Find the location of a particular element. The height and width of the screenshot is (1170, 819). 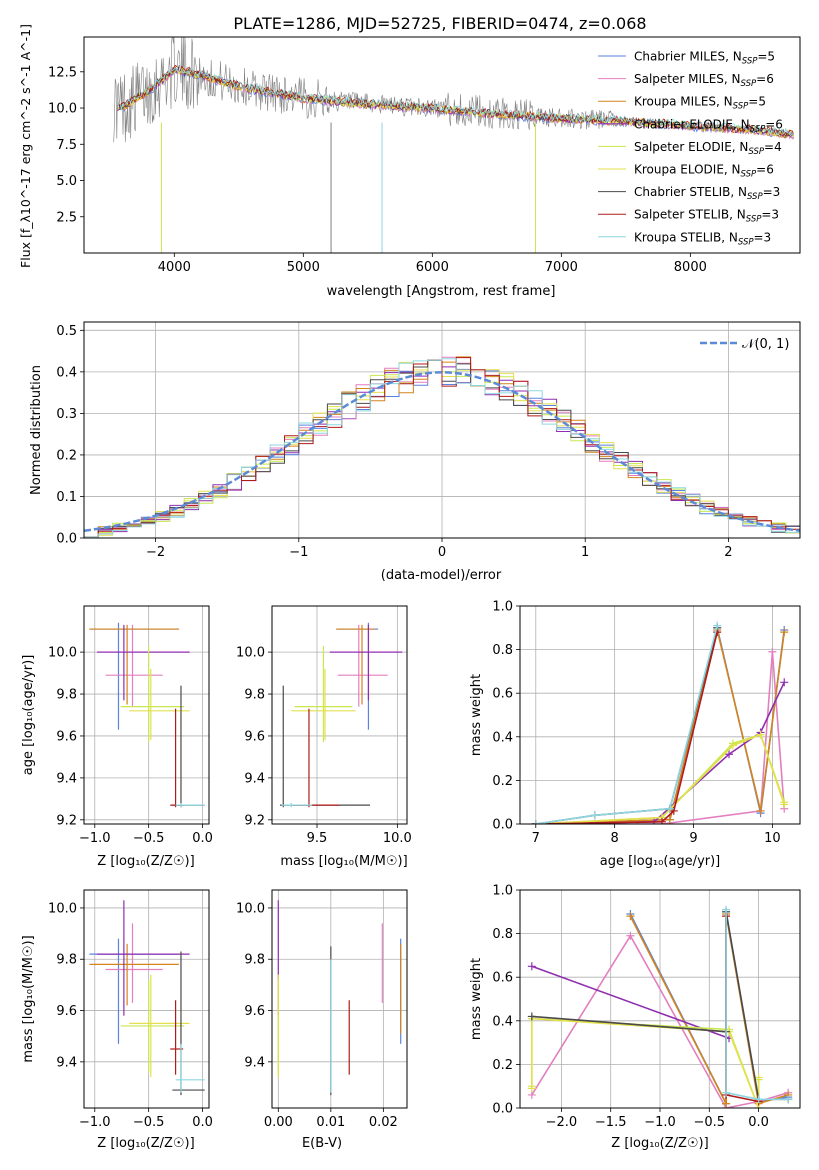

model-spectrum-salpeter_elodie is located at coordinates (455, 102).